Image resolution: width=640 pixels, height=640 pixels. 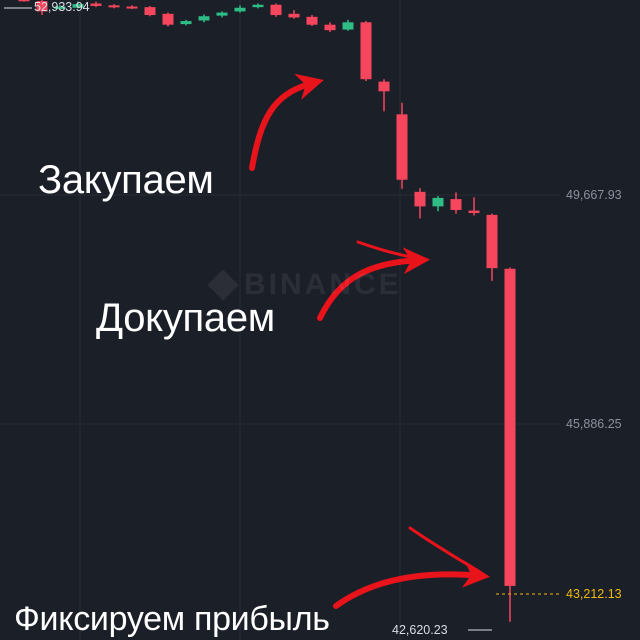 I want to click on low-marker-label: 42,620.23, so click(x=420, y=630).